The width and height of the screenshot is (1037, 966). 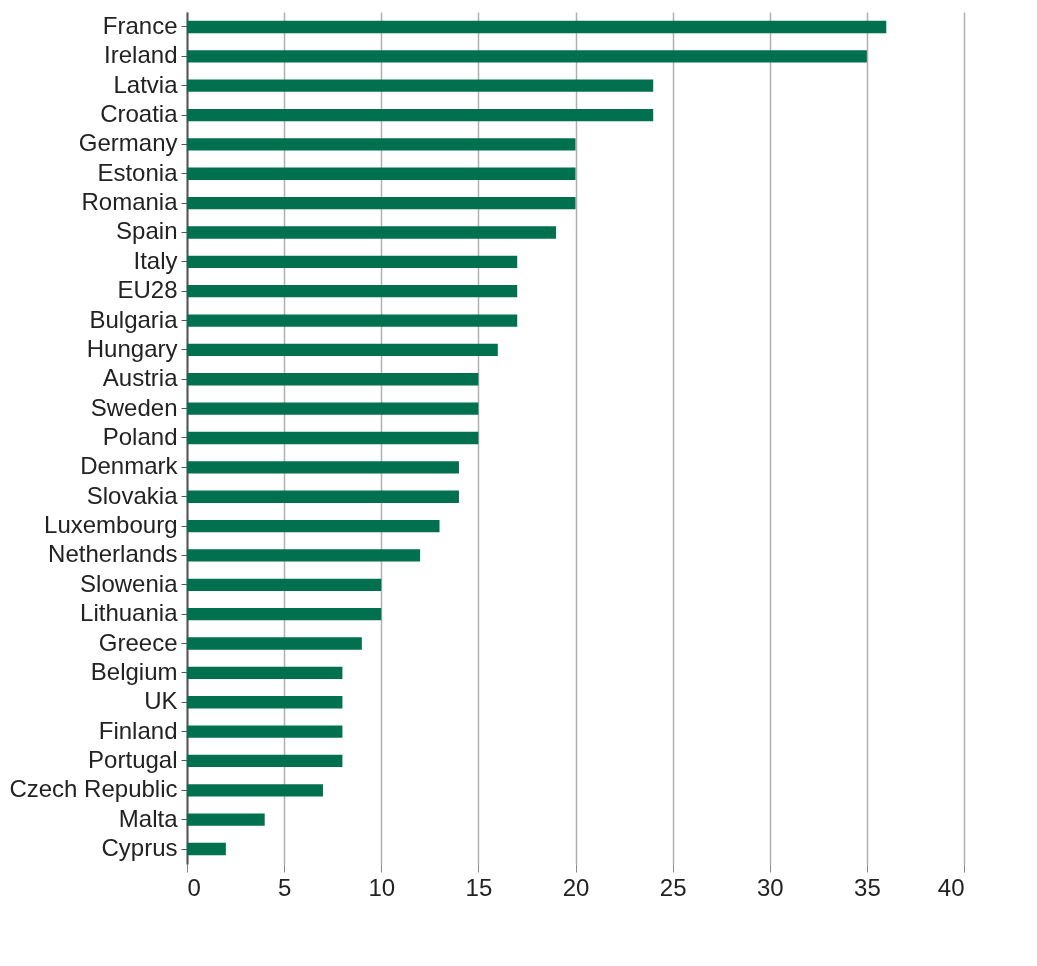 What do you see at coordinates (147, 231) in the screenshot?
I see `y-tick-label: Spain` at bounding box center [147, 231].